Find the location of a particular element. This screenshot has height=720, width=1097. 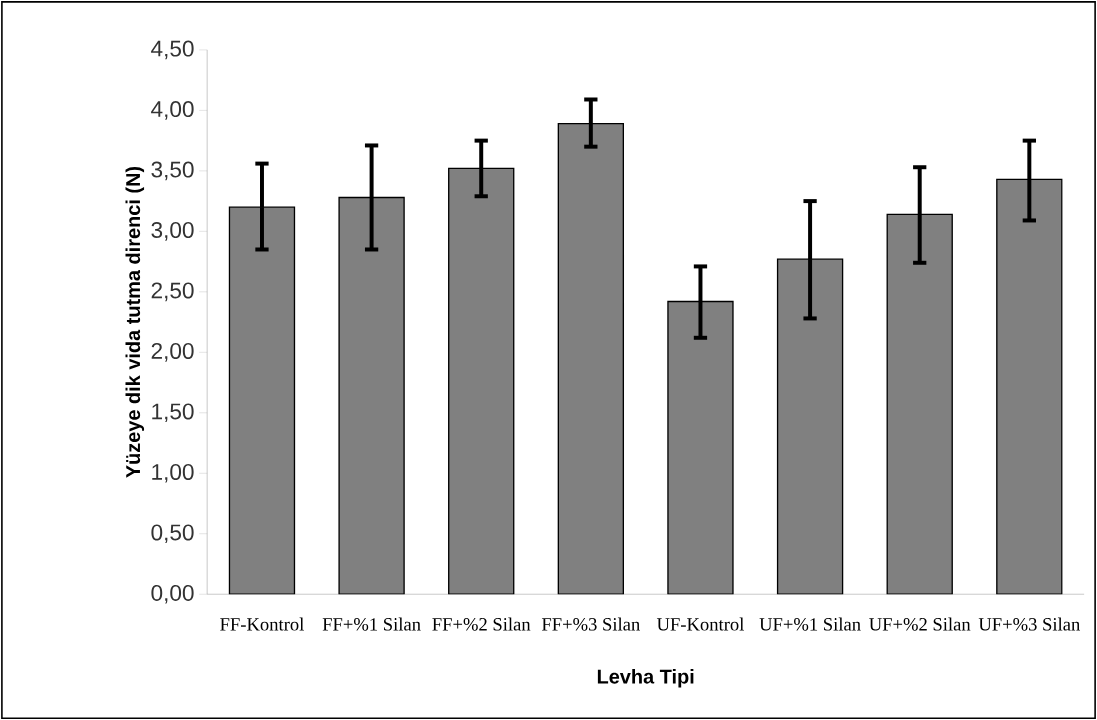

y-tick-label: 3,50 is located at coordinates (172, 171).